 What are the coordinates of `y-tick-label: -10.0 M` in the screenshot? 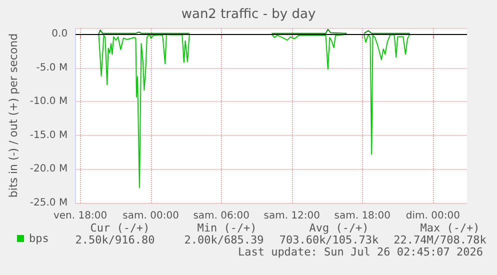 It's located at (49, 102).